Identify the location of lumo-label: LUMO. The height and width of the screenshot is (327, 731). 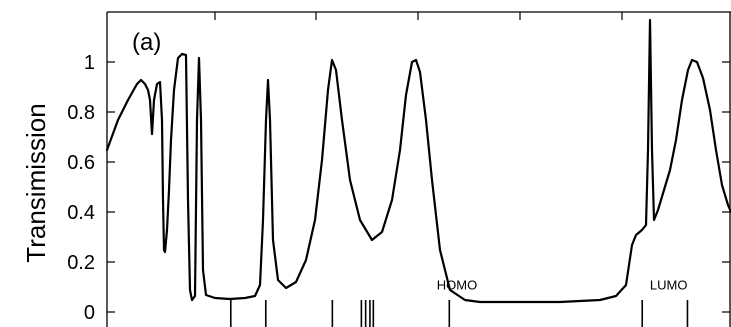
(669, 285).